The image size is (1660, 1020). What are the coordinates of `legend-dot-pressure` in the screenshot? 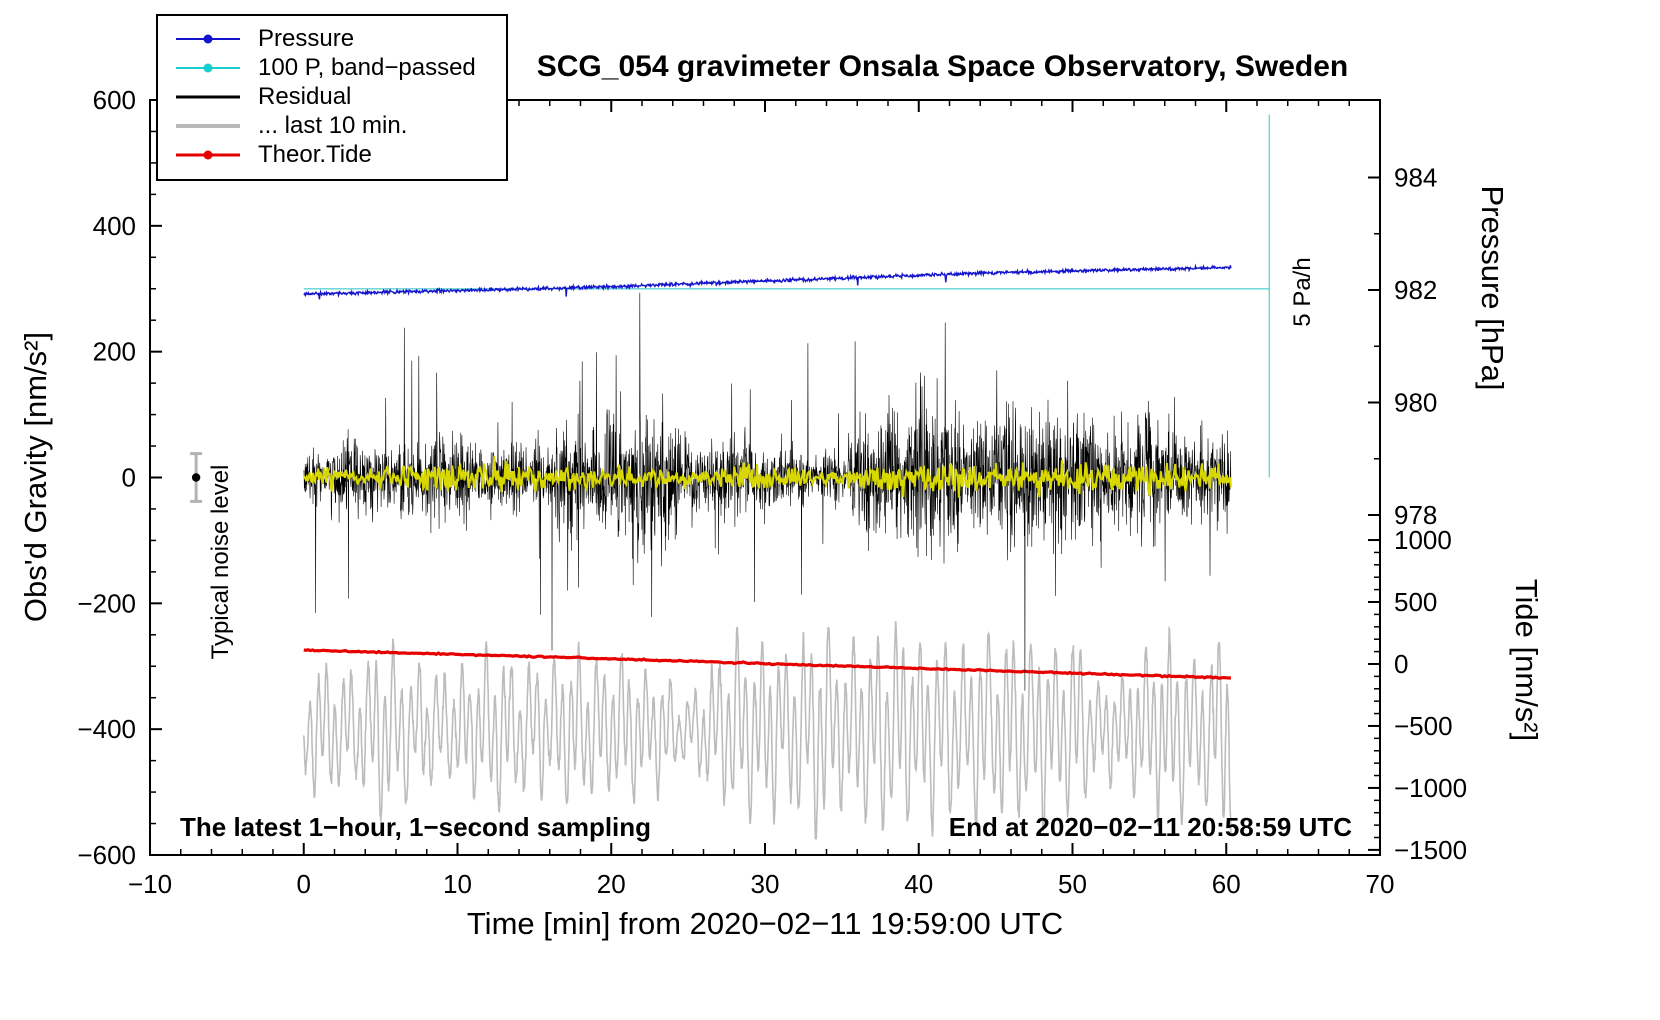 It's located at (208, 38).